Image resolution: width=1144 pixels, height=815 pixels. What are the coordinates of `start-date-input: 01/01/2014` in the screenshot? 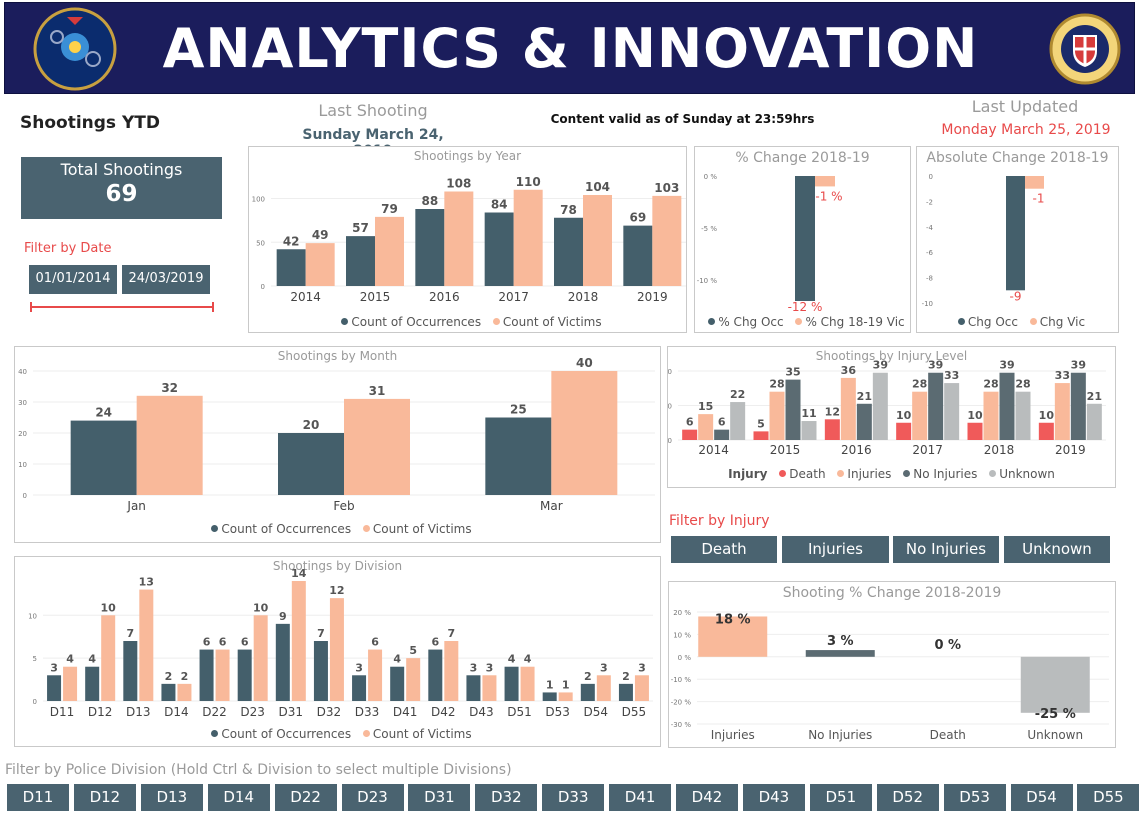 It's located at (73, 279).